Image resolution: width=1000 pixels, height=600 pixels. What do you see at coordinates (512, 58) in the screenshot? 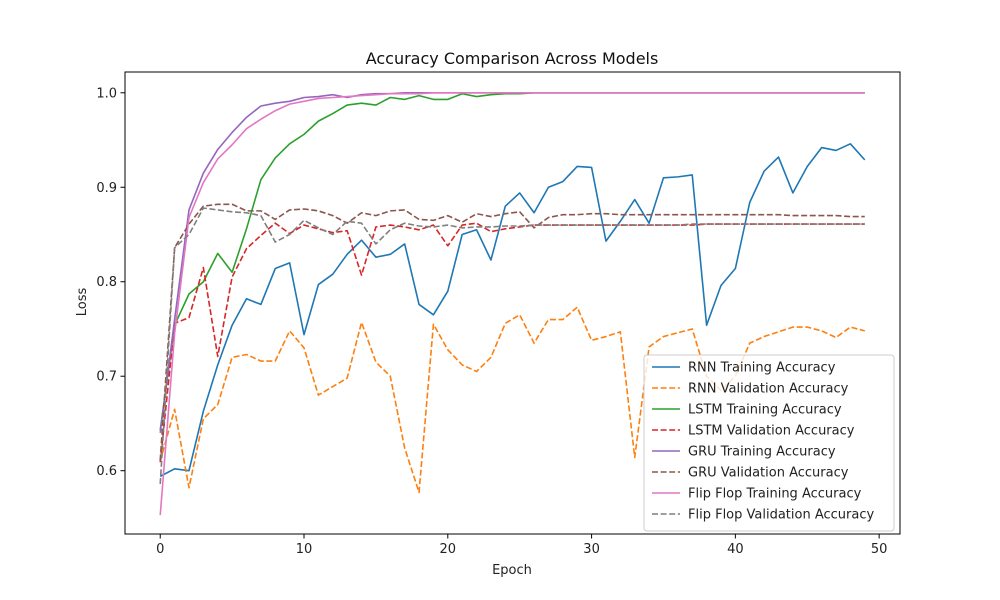
I see `chart-title: Accuracy Comparison Across Models` at bounding box center [512, 58].